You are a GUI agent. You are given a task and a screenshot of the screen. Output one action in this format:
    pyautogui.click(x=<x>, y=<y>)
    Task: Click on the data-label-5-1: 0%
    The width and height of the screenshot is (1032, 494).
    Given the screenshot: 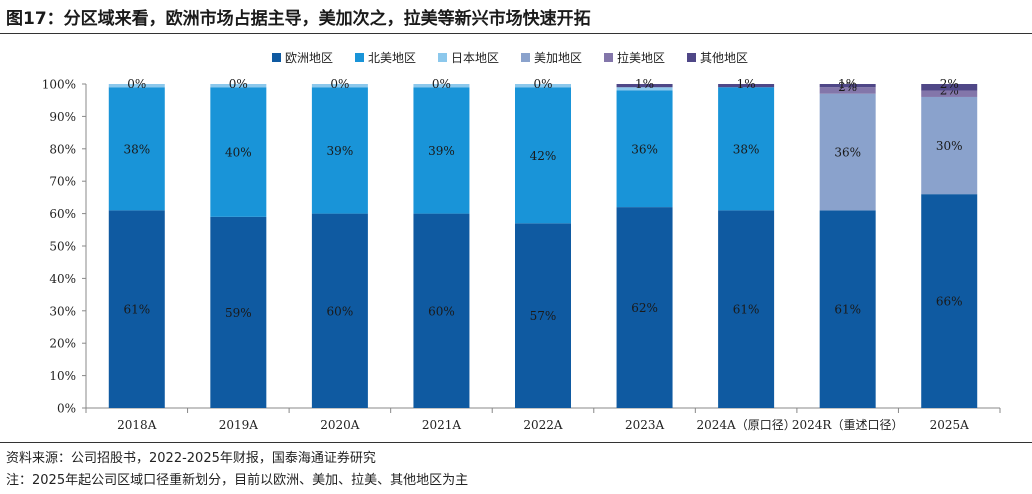 What is the action you would take?
    pyautogui.click(x=238, y=84)
    